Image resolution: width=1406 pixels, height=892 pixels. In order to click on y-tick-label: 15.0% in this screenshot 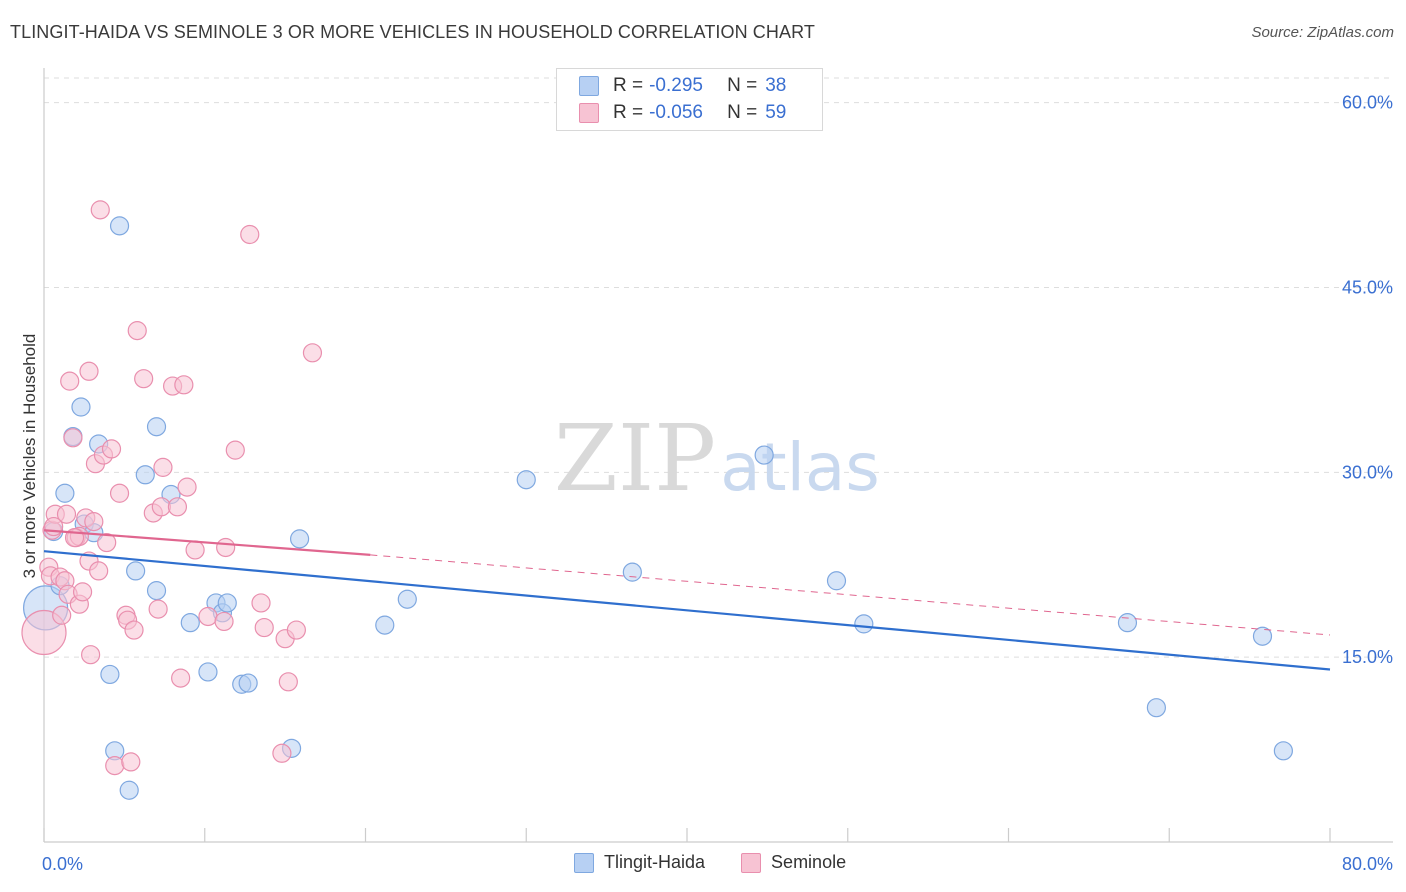, I will do `click(1367, 657)`.